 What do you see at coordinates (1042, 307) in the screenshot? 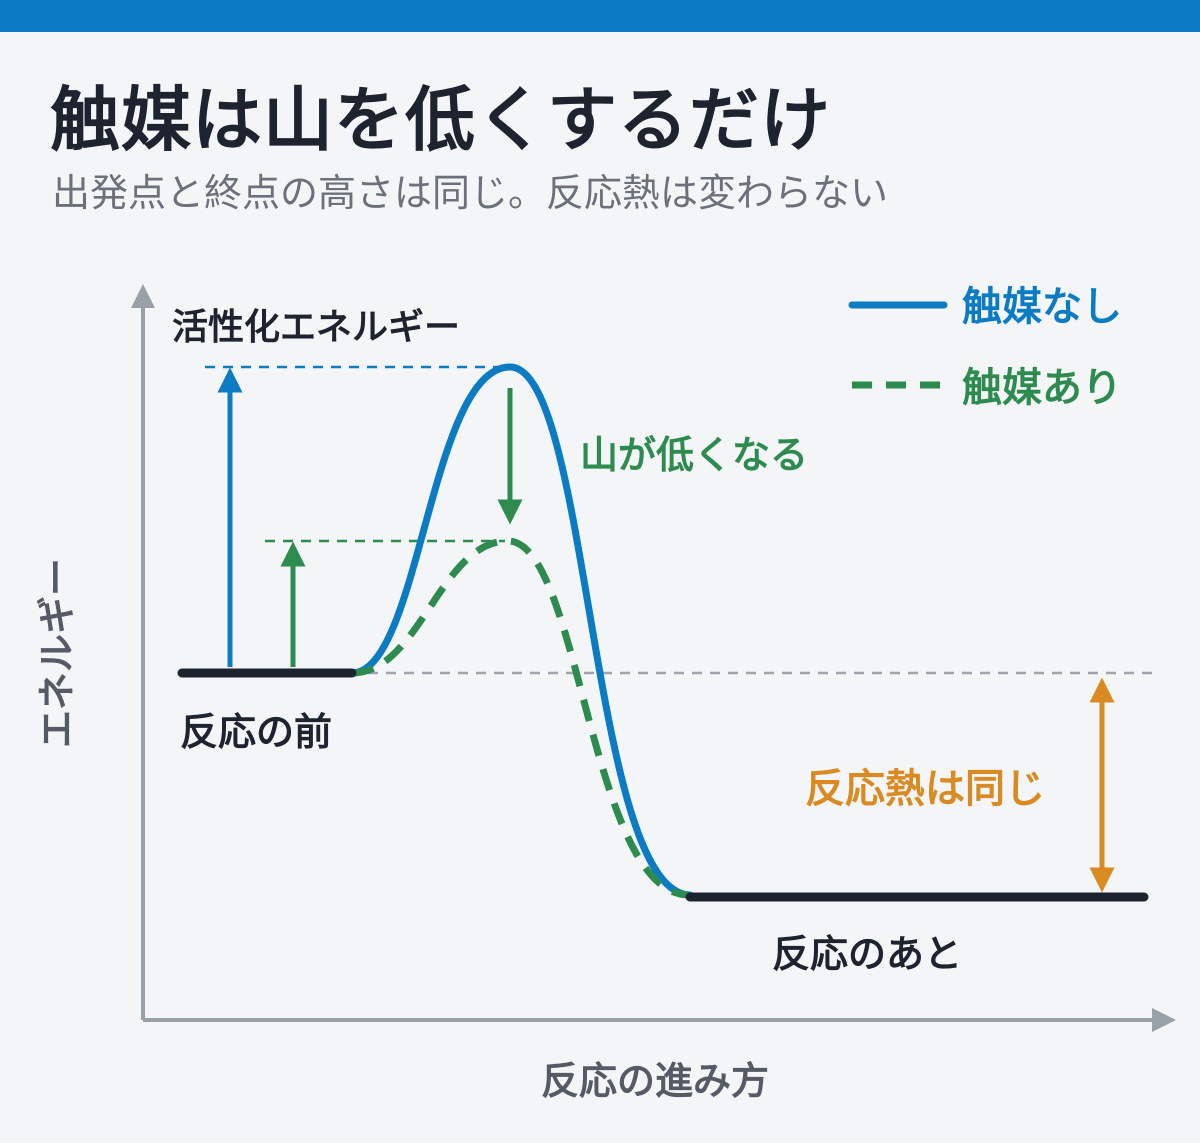
I see `legend-label-no-catalyst: 触媒なし` at bounding box center [1042, 307].